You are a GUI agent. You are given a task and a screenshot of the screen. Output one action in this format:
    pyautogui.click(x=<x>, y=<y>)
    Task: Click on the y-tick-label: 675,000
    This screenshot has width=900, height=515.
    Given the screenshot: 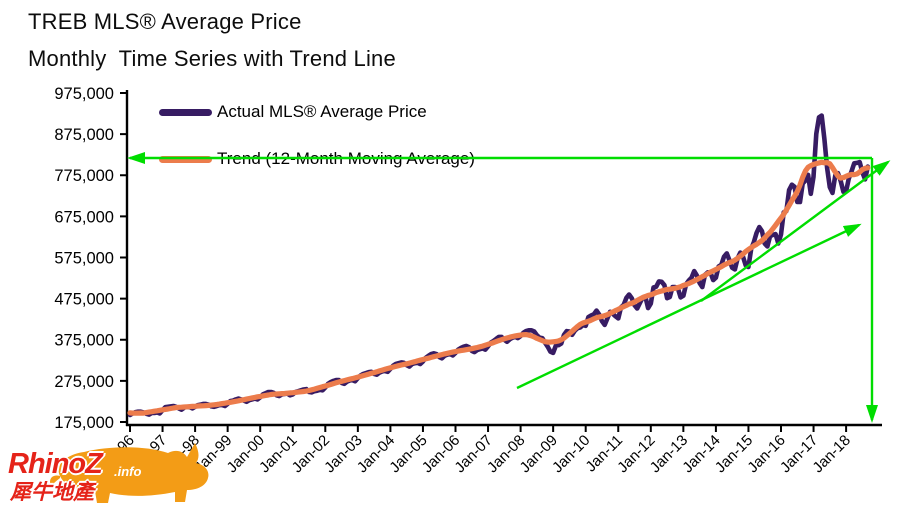 What is the action you would take?
    pyautogui.click(x=84, y=217)
    